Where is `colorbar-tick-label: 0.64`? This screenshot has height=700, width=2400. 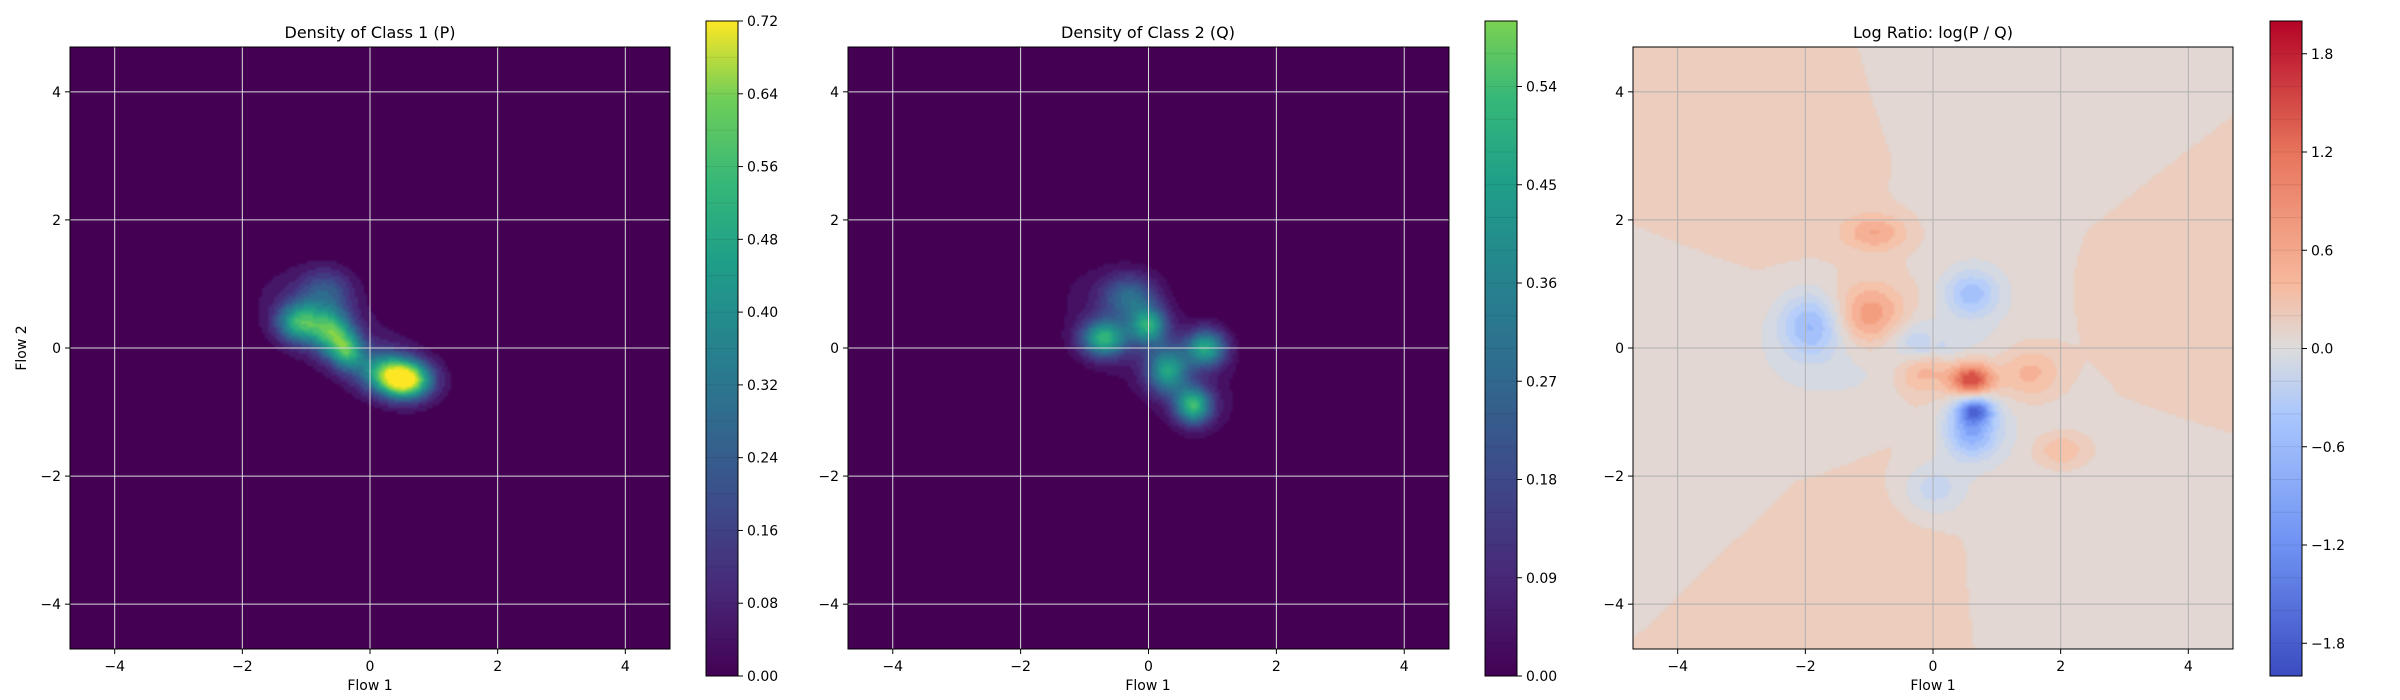
colorbar-tick-label: 0.64 is located at coordinates (762, 95).